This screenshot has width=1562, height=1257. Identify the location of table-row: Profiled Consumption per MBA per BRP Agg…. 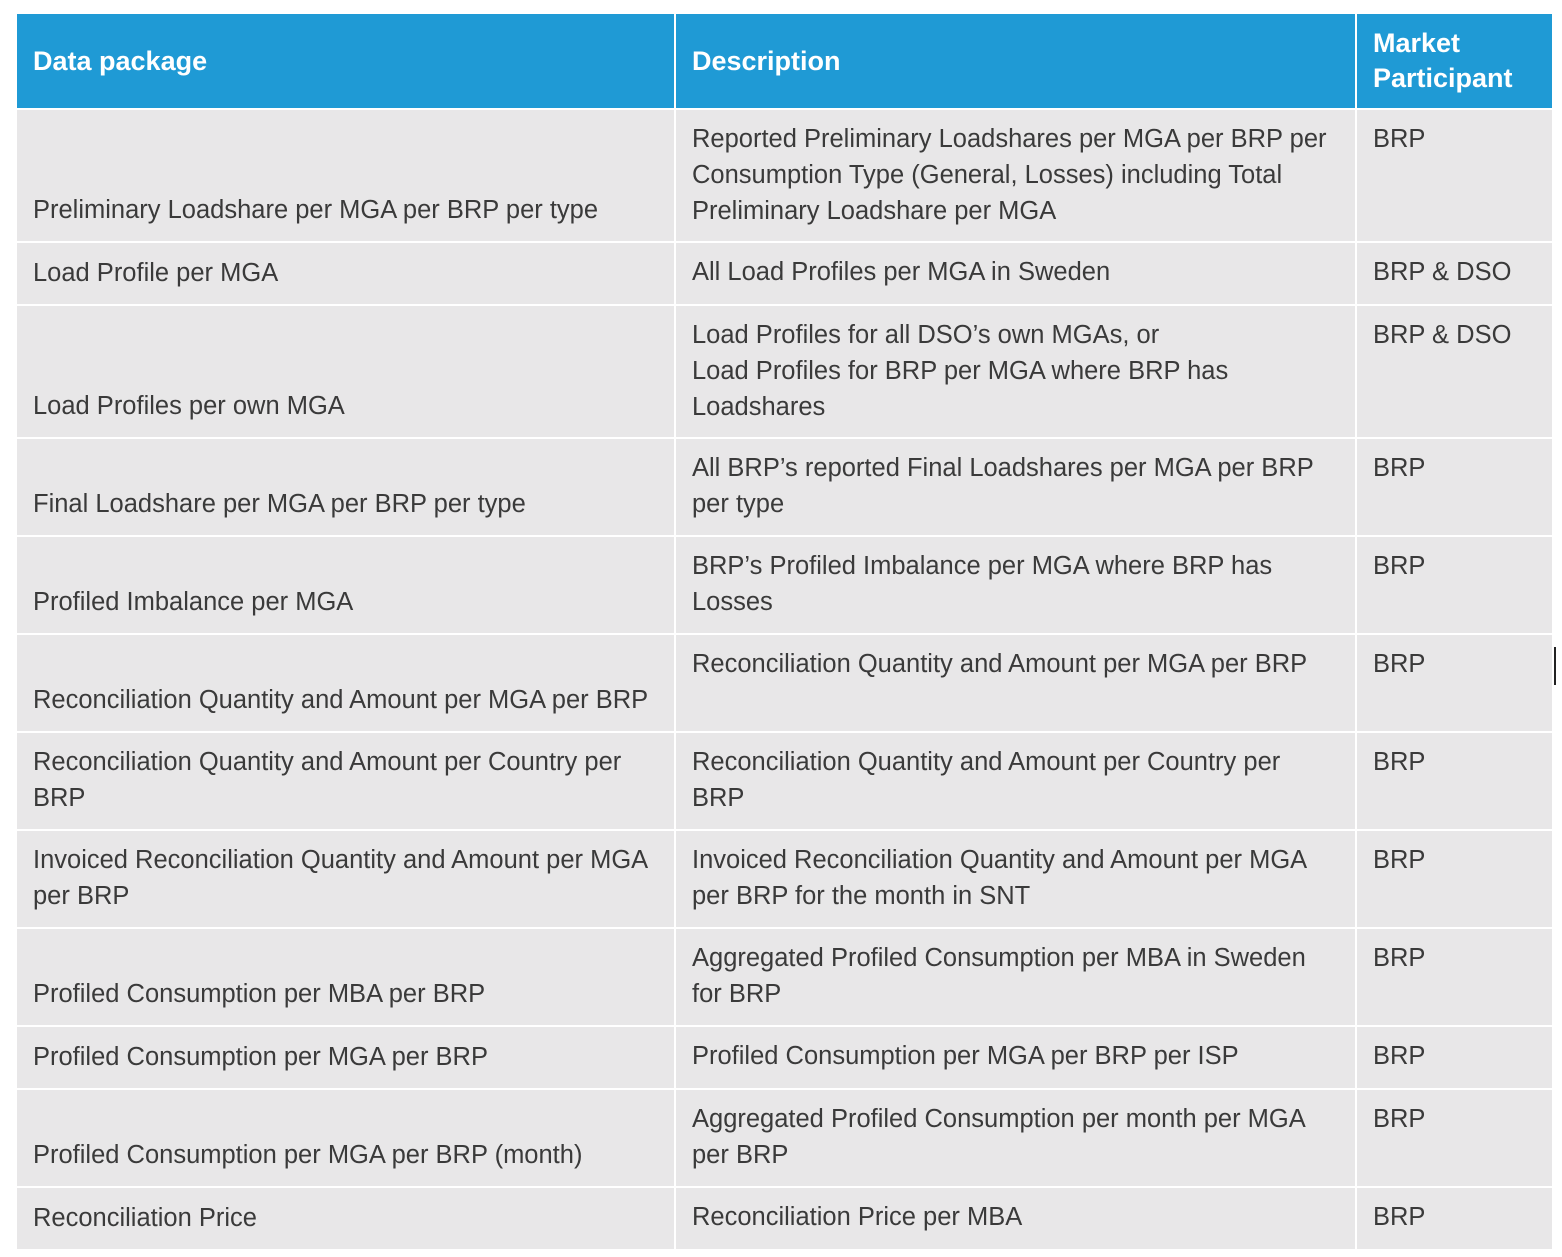
(784, 976).